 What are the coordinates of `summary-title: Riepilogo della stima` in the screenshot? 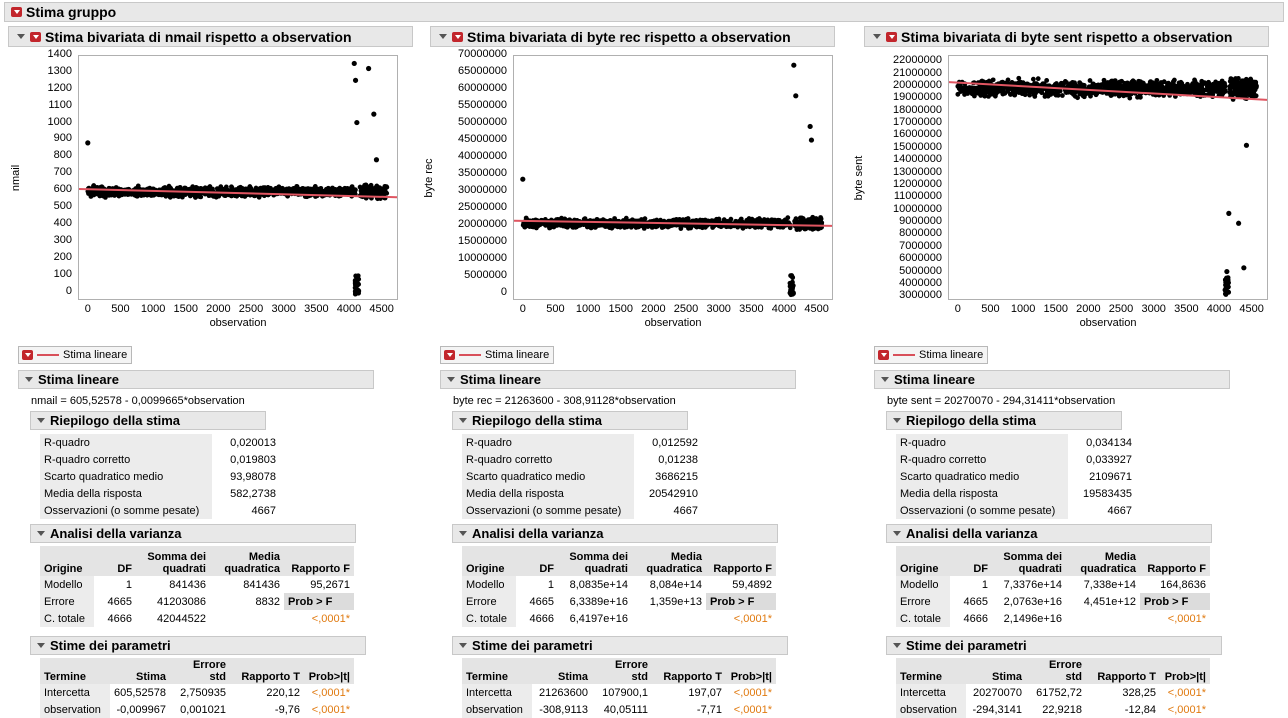 It's located at (115, 420).